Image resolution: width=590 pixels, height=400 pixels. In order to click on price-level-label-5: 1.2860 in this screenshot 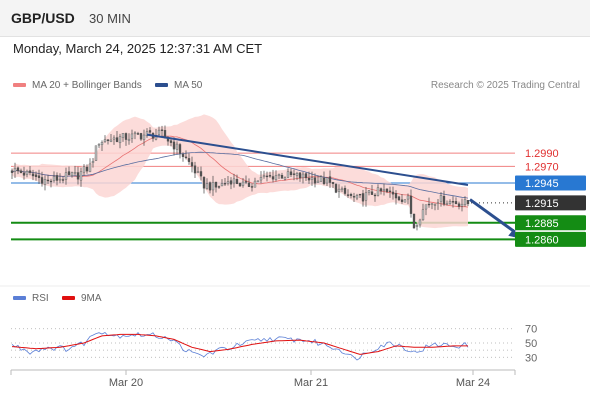, I will do `click(542, 240)`.